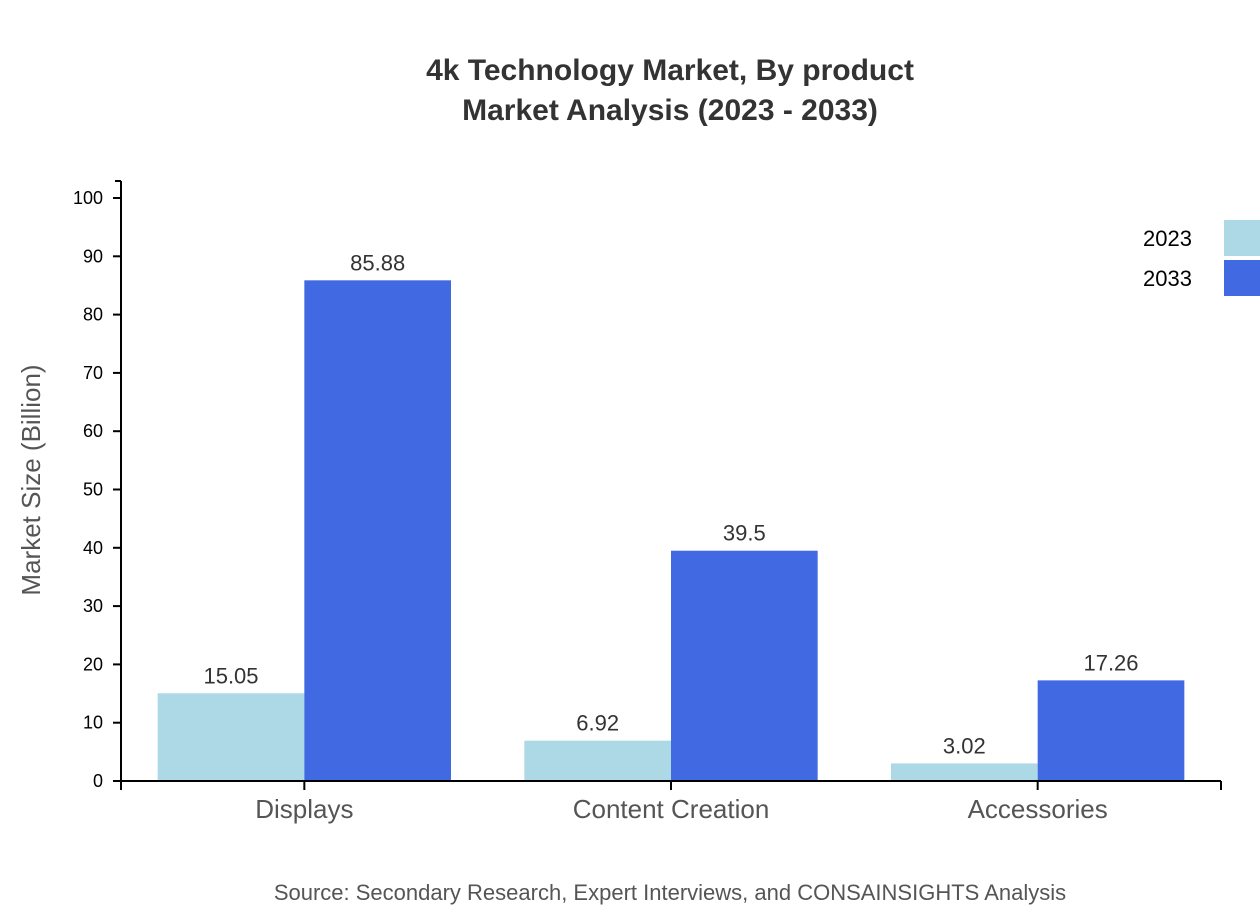 The height and width of the screenshot is (920, 1260). What do you see at coordinates (98, 781) in the screenshot?
I see `y-tick-label: 0` at bounding box center [98, 781].